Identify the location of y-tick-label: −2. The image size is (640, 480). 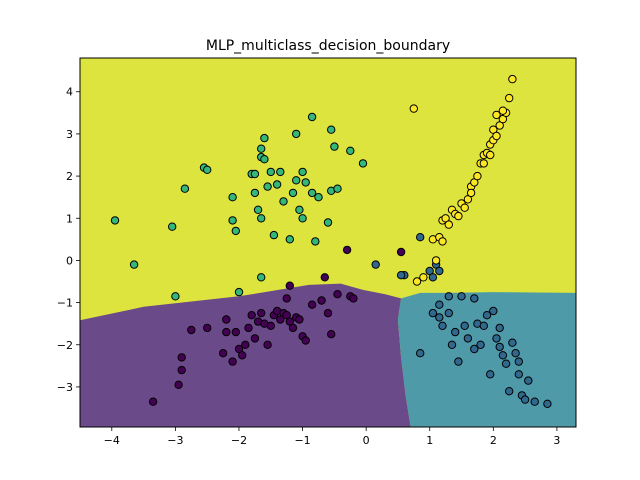
(65, 345).